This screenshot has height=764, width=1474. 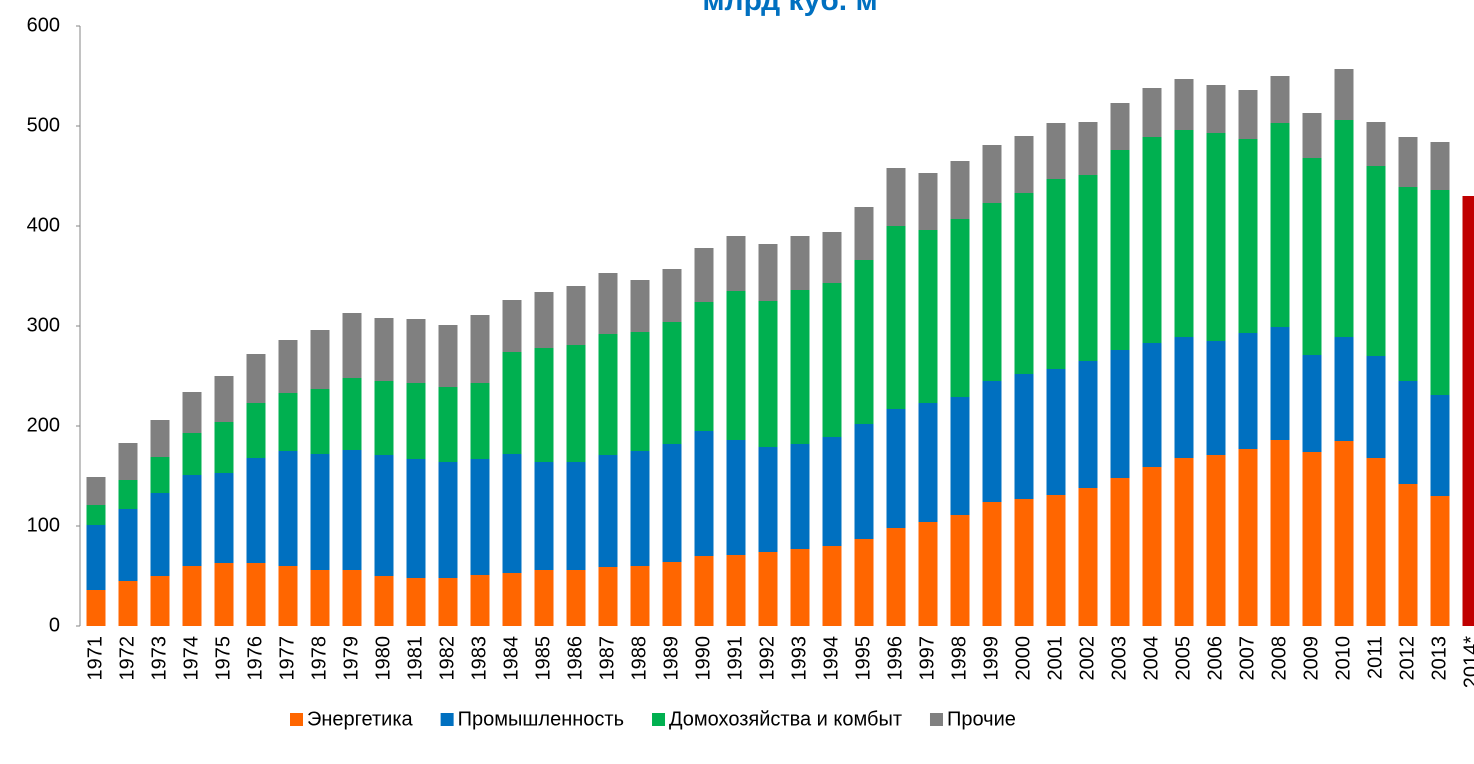 I want to click on x-tick-label: 1986, so click(x=575, y=658).